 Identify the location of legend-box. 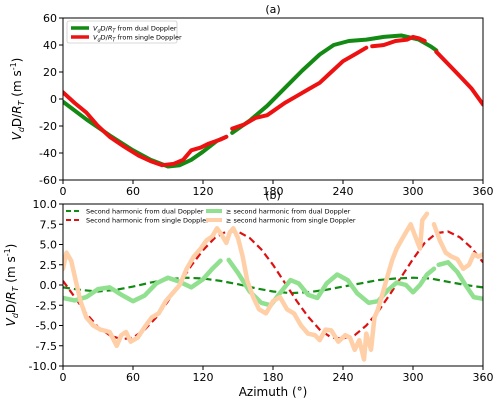
(122, 32).